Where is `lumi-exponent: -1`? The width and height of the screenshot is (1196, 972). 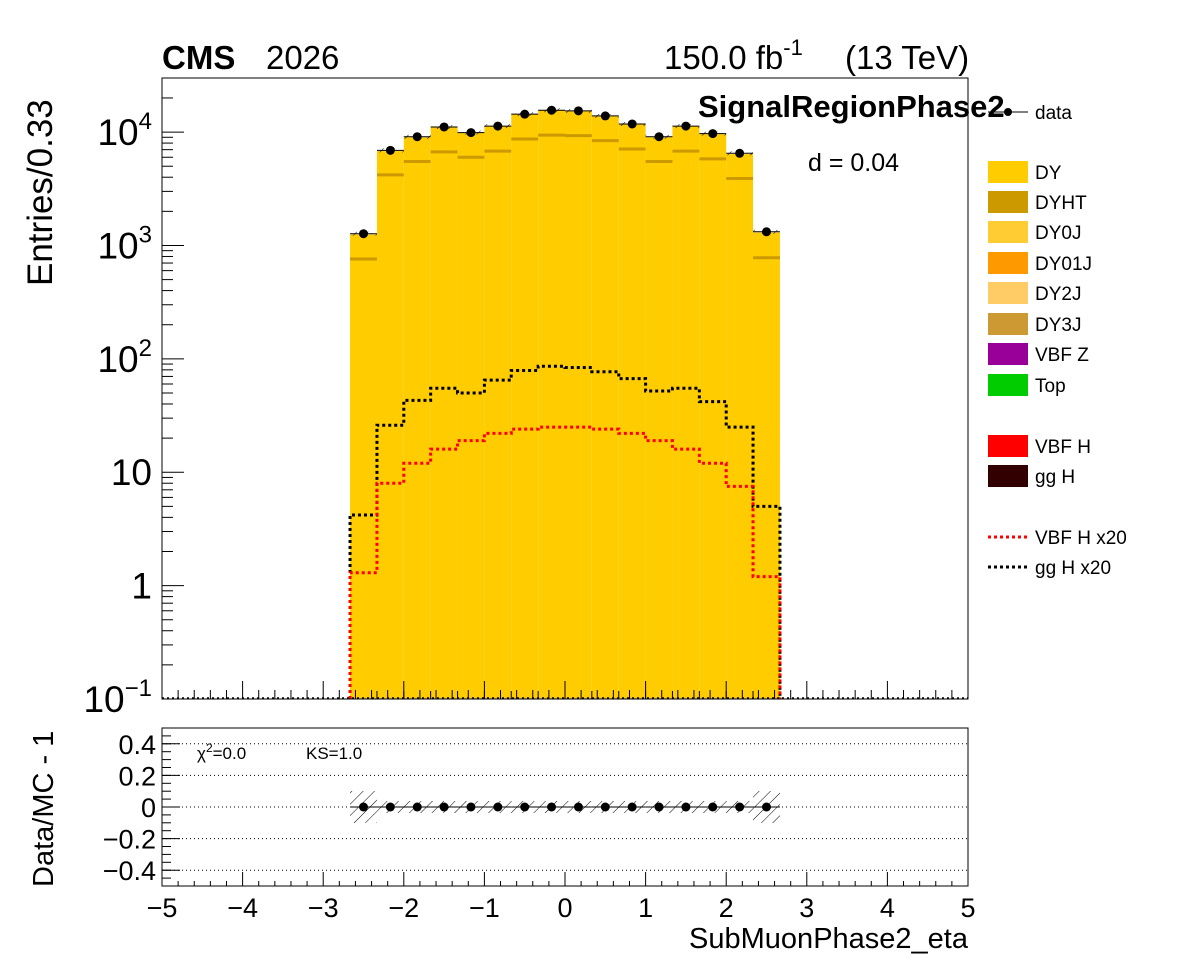 lumi-exponent: -1 is located at coordinates (793, 47).